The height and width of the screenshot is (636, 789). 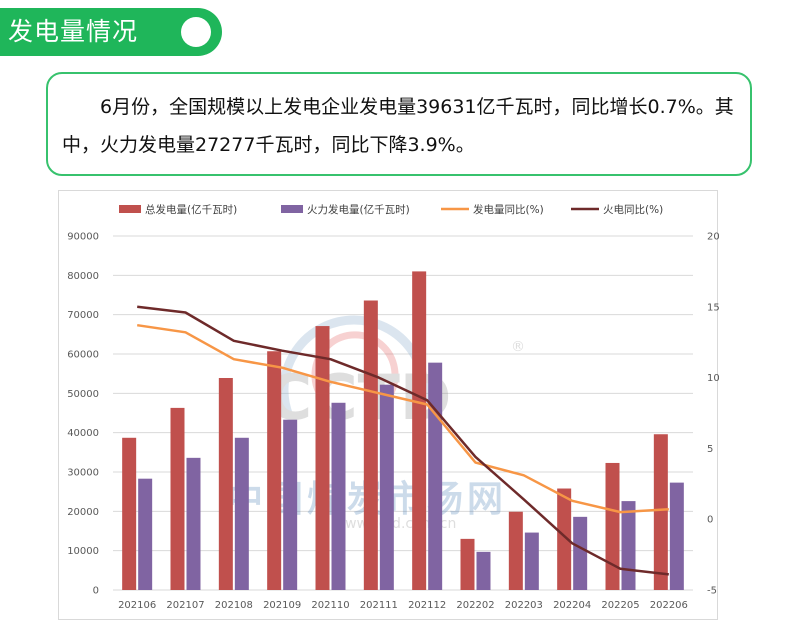 I want to click on y-left-tick-label: 80000, so click(x=83, y=276).